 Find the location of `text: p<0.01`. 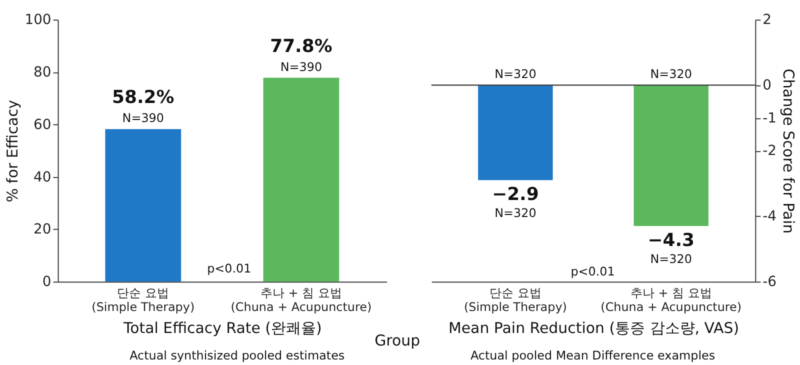

text: p<0.01 is located at coordinates (592, 271).